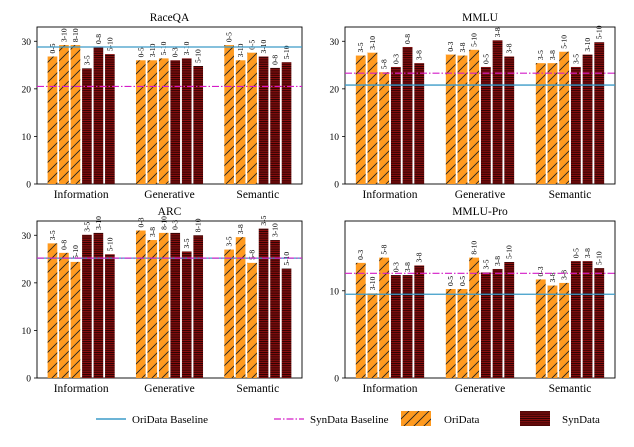 The image size is (634, 447). I want to click on panel-title: MMLU-Pro, so click(480, 212).